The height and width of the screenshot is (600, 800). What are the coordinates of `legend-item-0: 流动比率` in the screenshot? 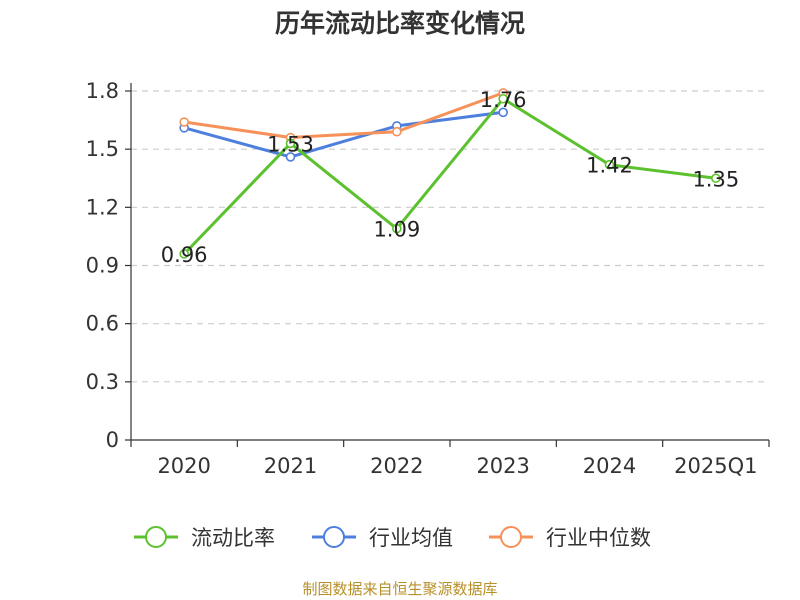 It's located at (204, 538).